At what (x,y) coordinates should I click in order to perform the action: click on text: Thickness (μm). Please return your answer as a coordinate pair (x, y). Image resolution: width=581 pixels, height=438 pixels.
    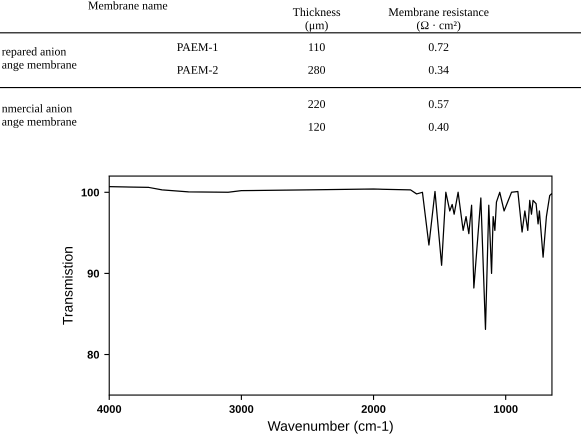
    Looking at the image, I should click on (316, 20).